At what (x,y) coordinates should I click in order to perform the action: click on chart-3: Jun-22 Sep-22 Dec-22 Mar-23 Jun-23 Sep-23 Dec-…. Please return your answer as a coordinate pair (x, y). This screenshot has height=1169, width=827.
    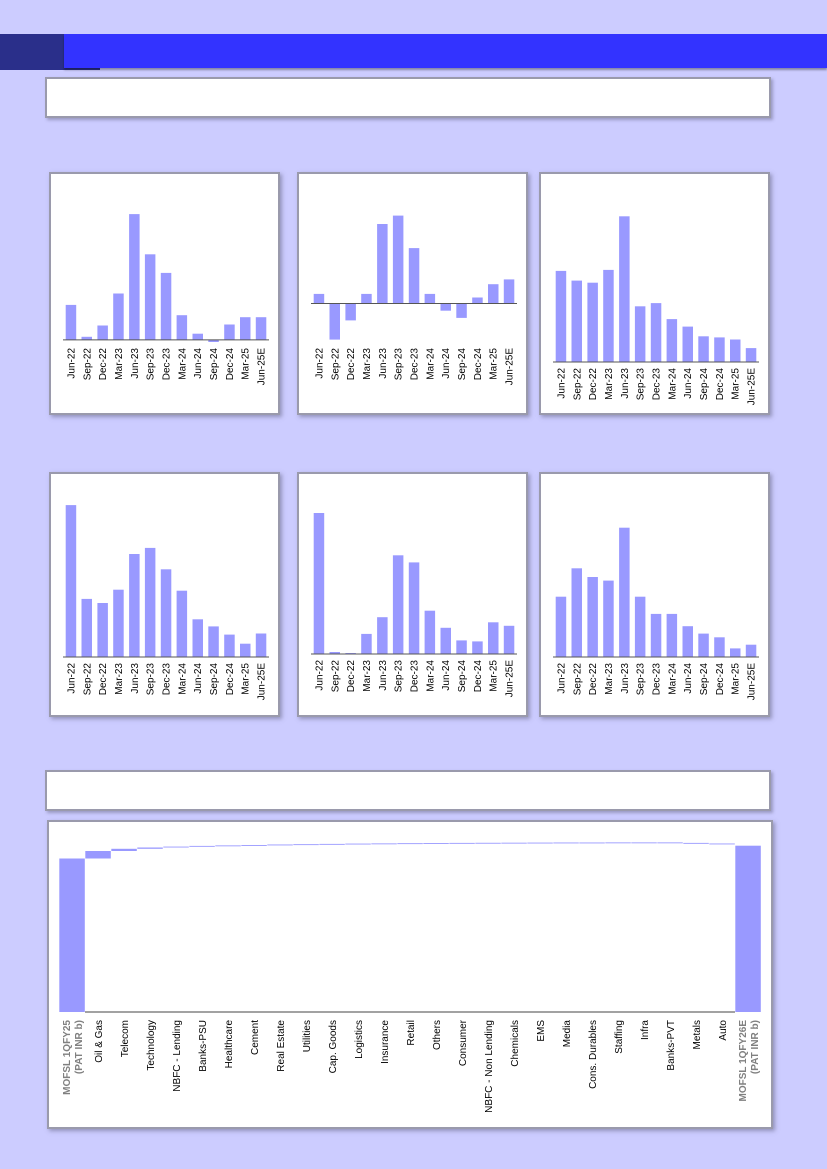
    Looking at the image, I should click on (656, 310).